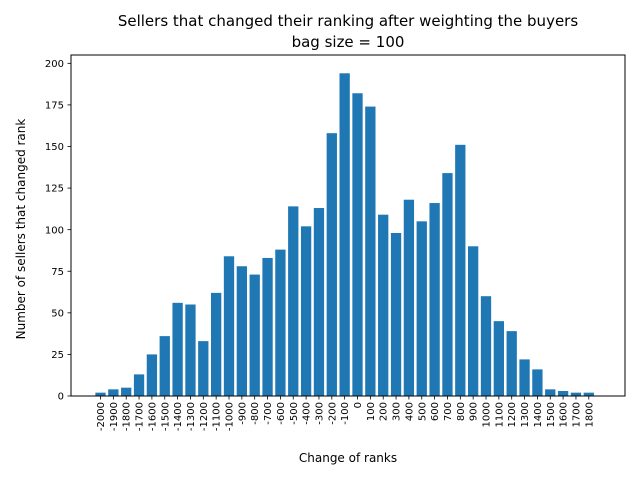 The height and width of the screenshot is (485, 640). What do you see at coordinates (113, 392) in the screenshot?
I see `bar--1900` at bounding box center [113, 392].